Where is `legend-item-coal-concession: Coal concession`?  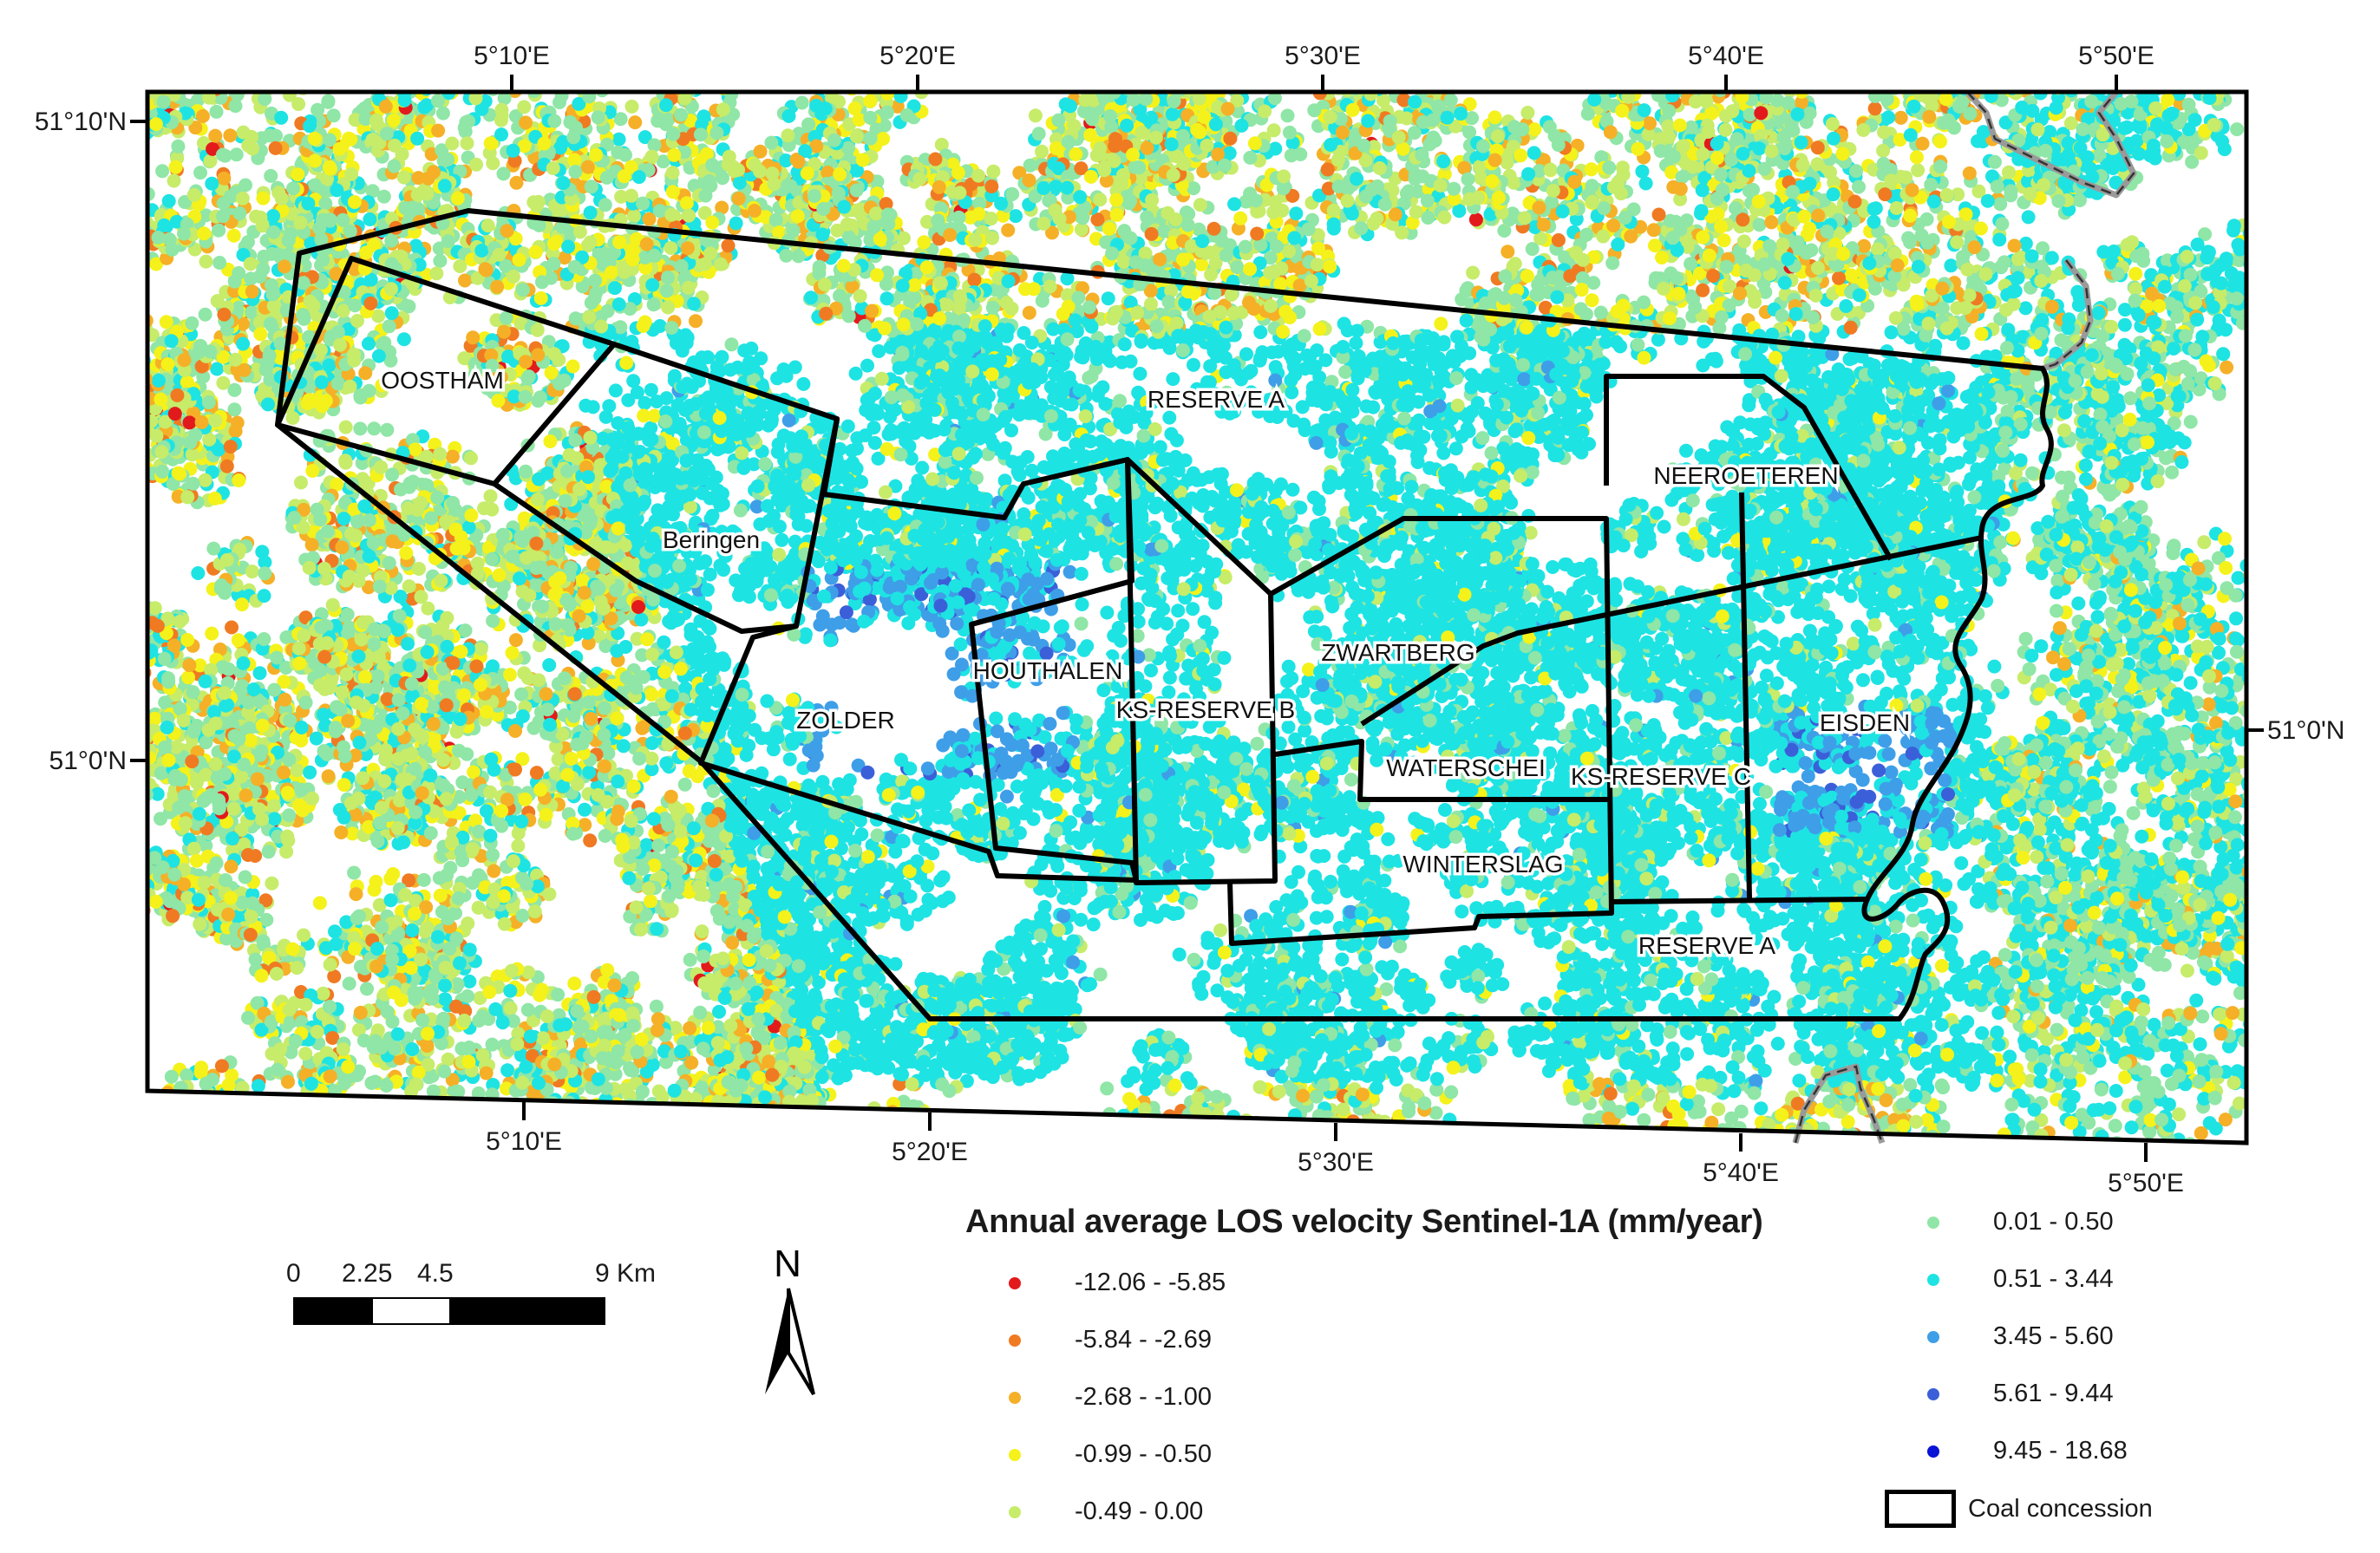
legend-item-coal-concession: Coal concession is located at coordinates (2019, 1509).